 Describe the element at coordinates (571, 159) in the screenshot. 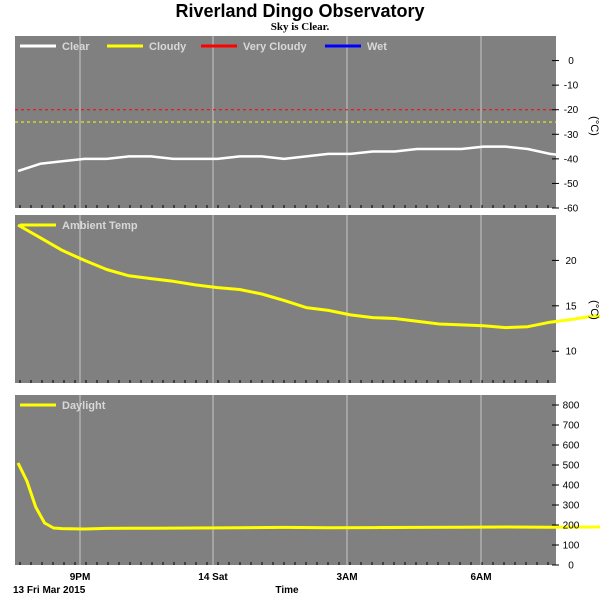

I see `y-tick-label: -40` at that location.